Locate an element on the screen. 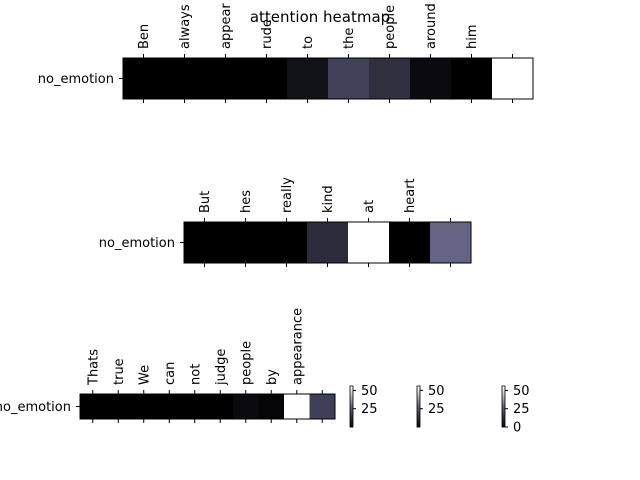 The image size is (640, 480). colorbar-frame is located at coordinates (351, 406).